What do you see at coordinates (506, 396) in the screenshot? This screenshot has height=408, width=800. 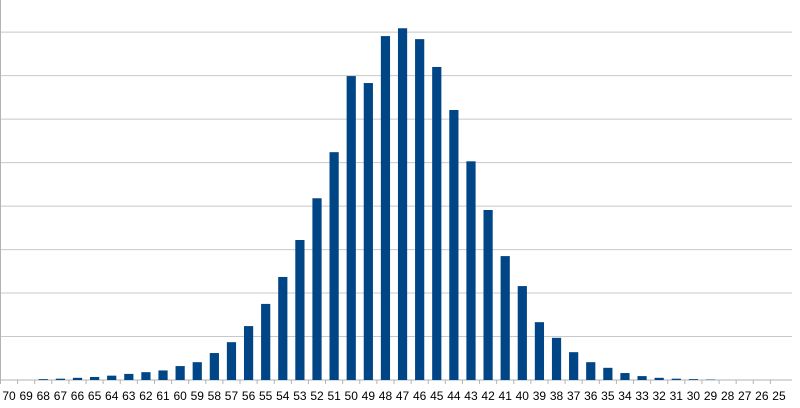 I see `x-tick-label: 41` at bounding box center [506, 396].